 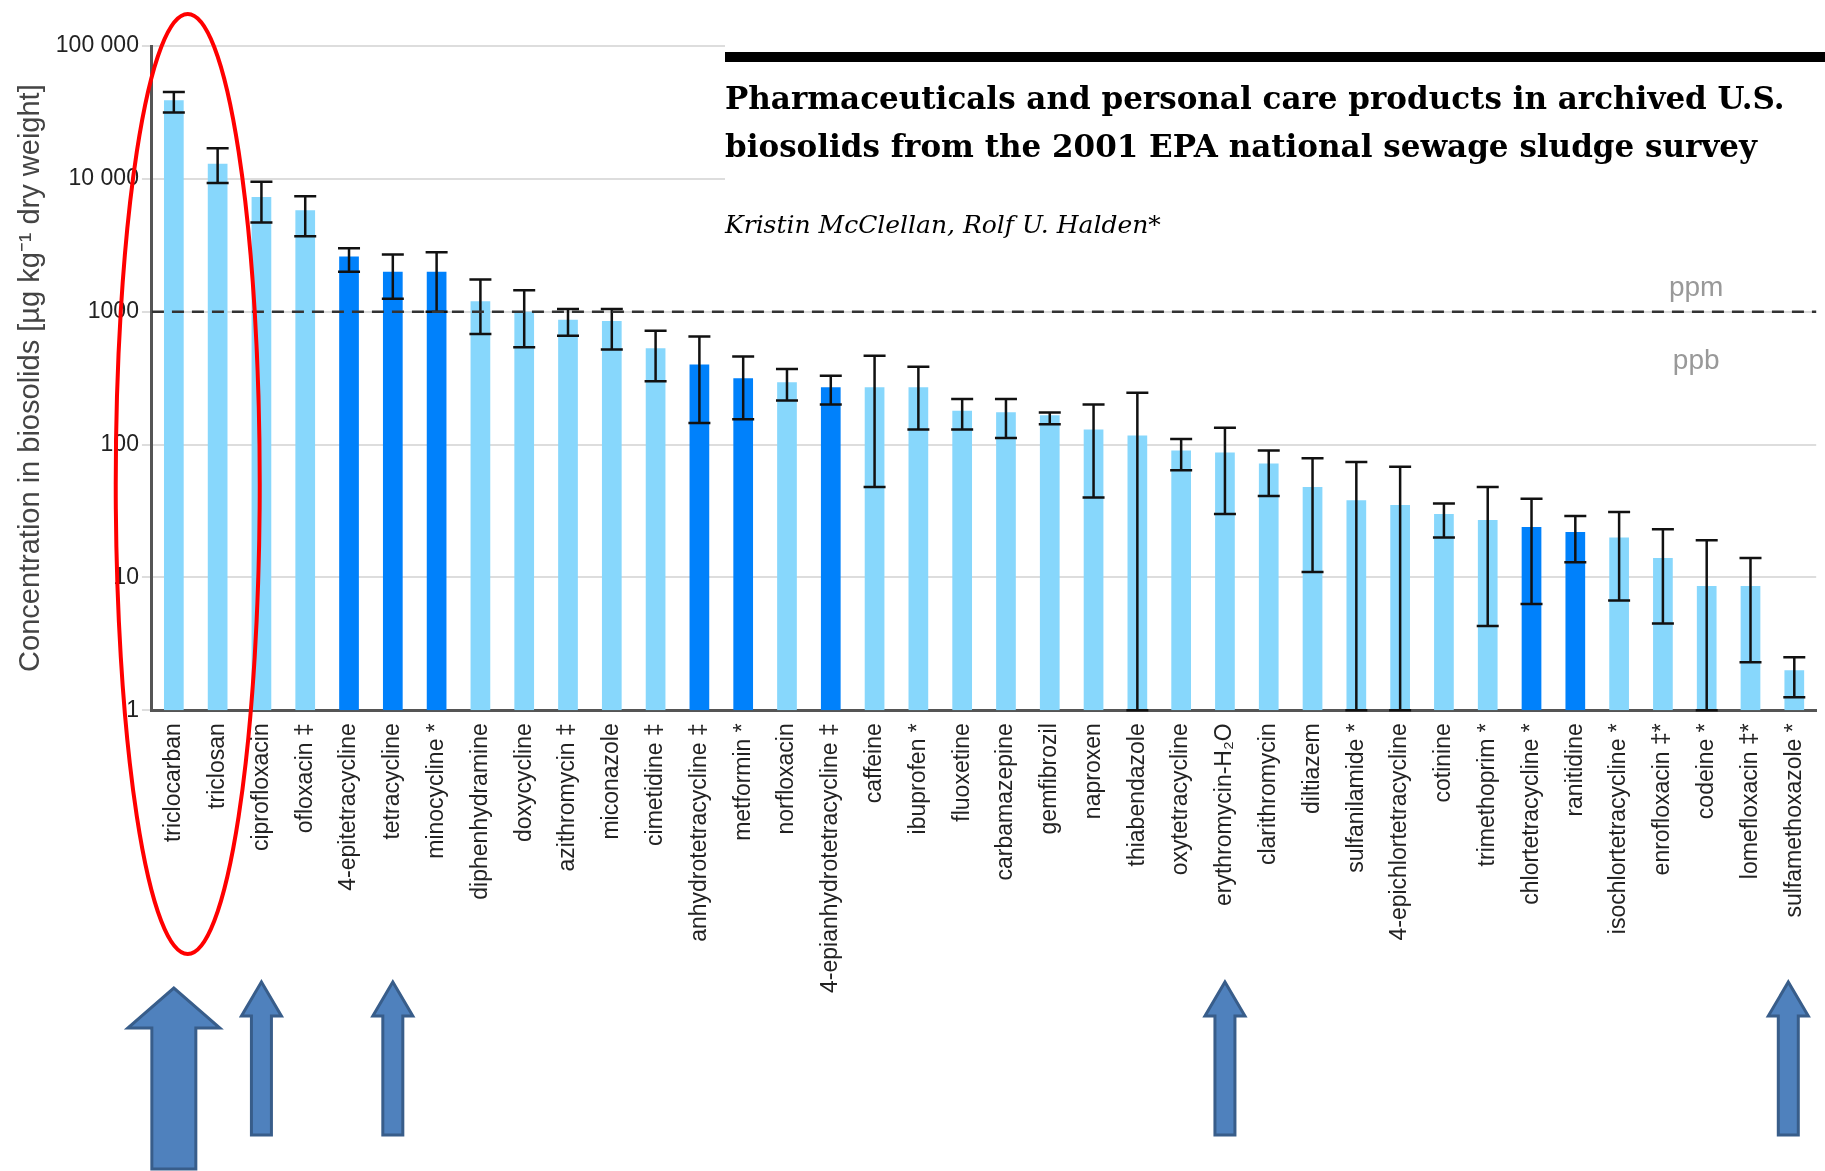 I want to click on x-tick-label: sulfanilamide *, so click(x=1354, y=798).